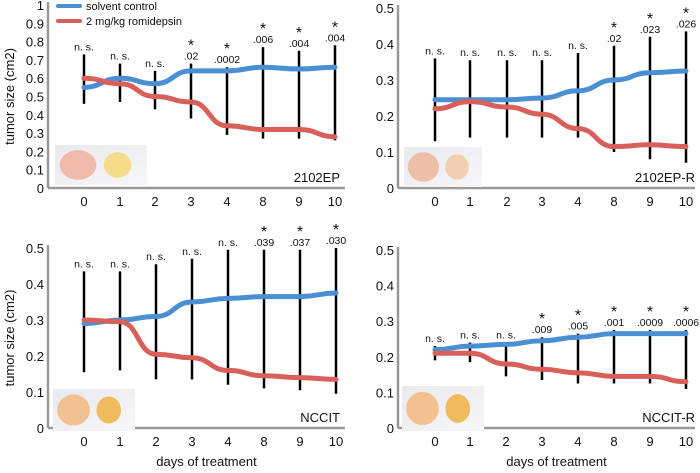 The width and height of the screenshot is (700, 473). I want to click on p-value-label: .0009, so click(650, 323).